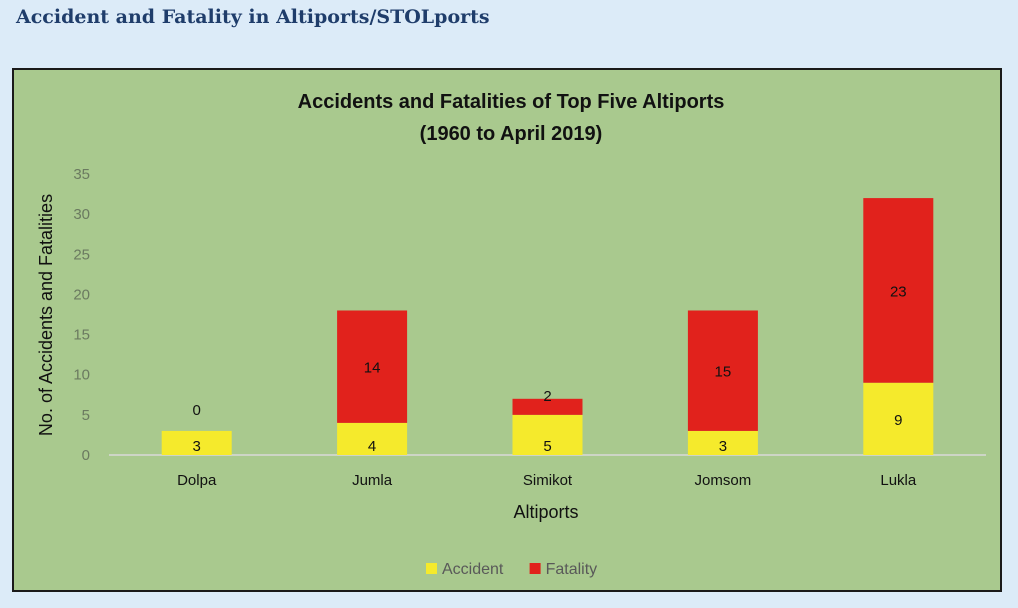 The width and height of the screenshot is (1018, 608). I want to click on y-tick-label: 25, so click(81, 254).